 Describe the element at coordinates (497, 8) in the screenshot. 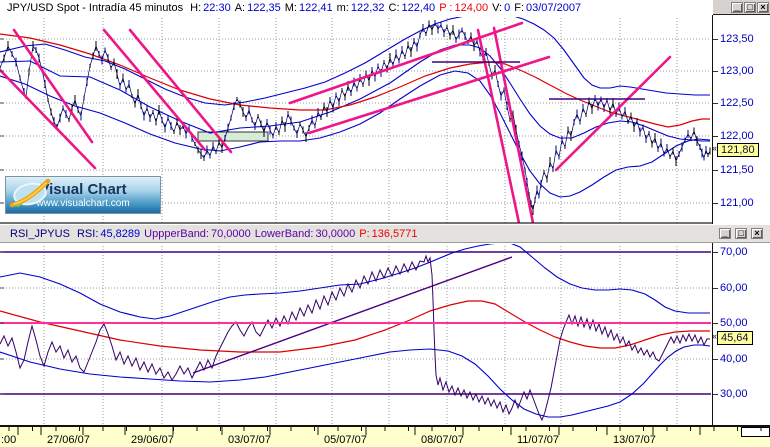

I see `field-label: V:` at that location.